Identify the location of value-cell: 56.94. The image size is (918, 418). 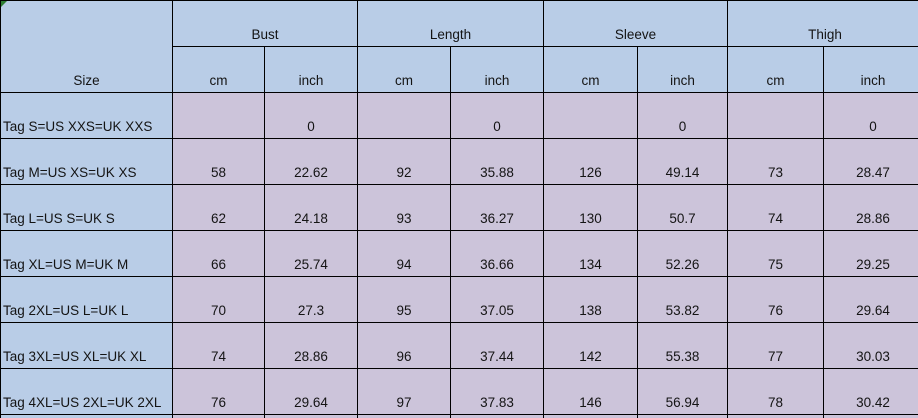
(683, 391).